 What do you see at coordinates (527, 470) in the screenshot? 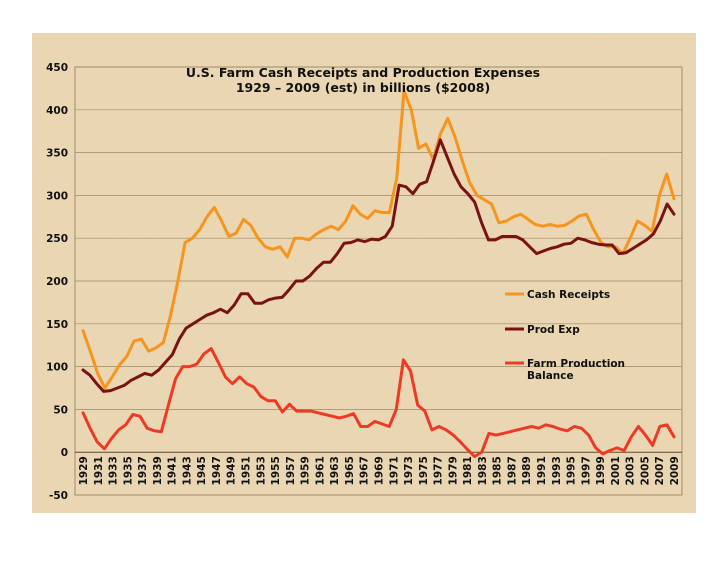
I see `x-tick-label: 1989` at bounding box center [527, 470].